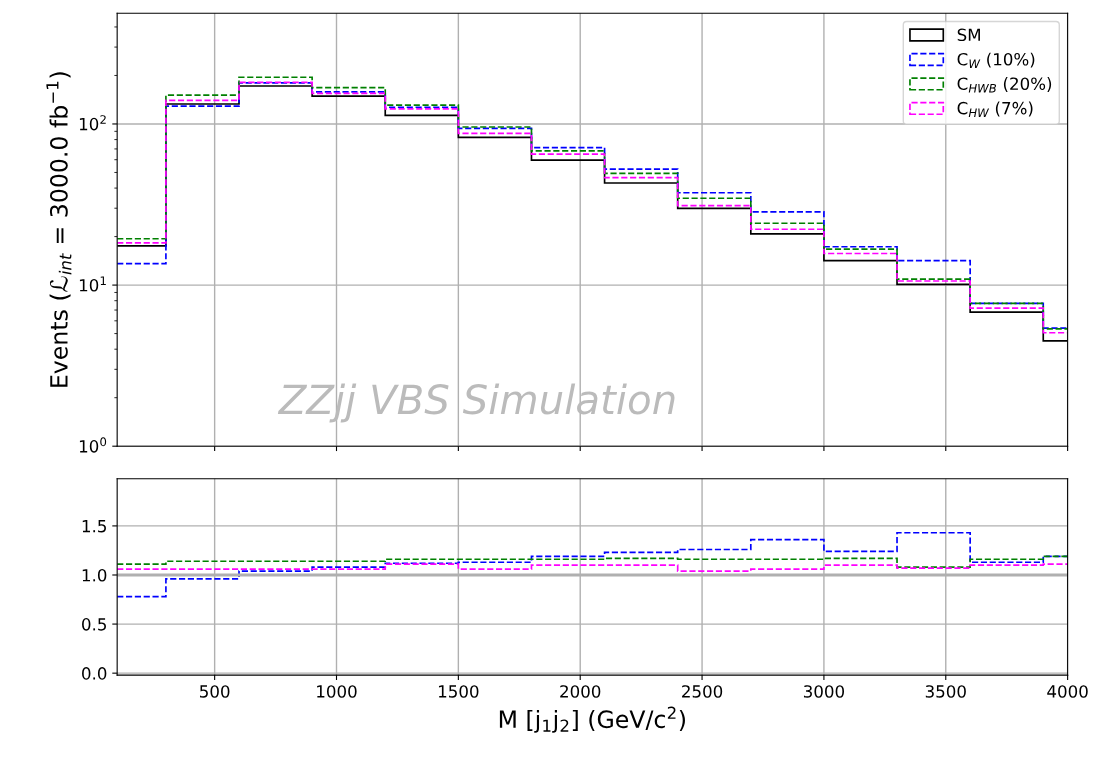  What do you see at coordinates (824, 691) in the screenshot?
I see `x-tick-label: 3000` at bounding box center [824, 691].